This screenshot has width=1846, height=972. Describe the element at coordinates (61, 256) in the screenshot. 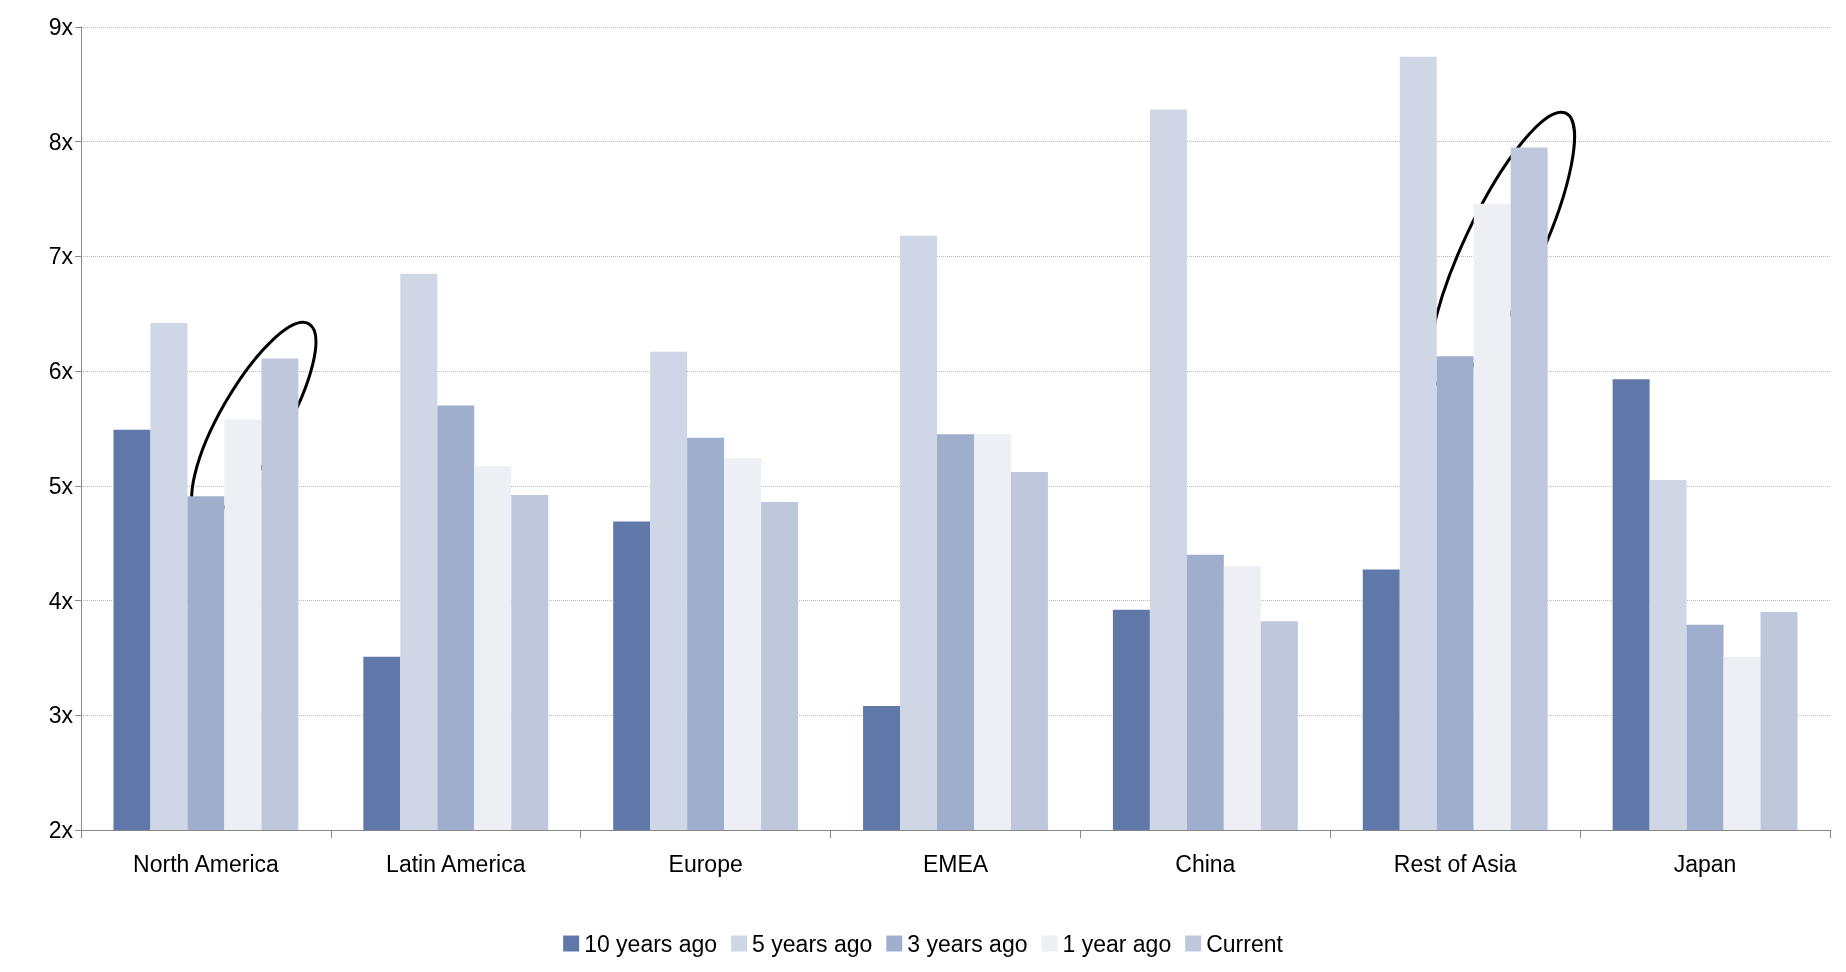

I see `y-tick-label: 7x` at that location.